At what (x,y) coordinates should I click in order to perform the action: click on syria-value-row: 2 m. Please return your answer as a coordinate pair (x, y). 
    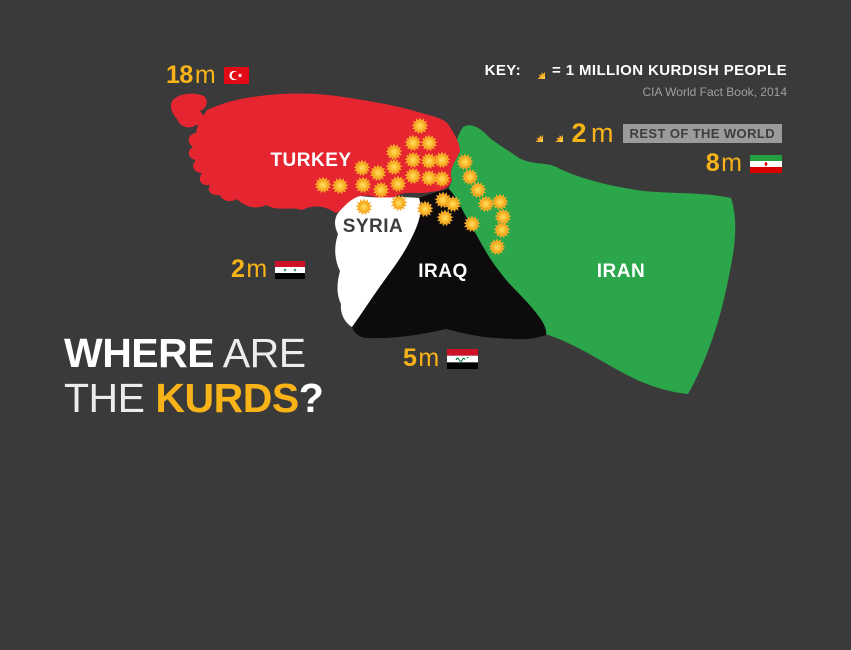
    Looking at the image, I should click on (268, 269).